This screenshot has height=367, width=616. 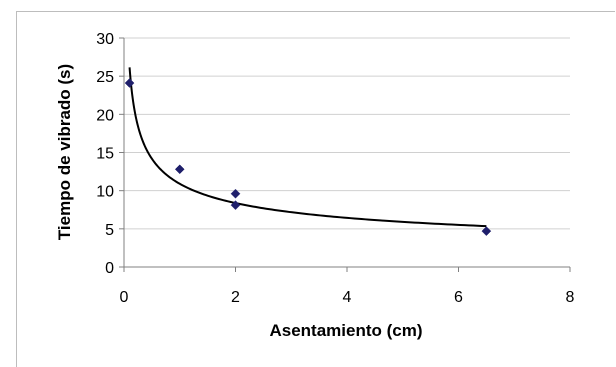 What do you see at coordinates (570, 297) in the screenshot?
I see `x-tick-label-8: 8` at bounding box center [570, 297].